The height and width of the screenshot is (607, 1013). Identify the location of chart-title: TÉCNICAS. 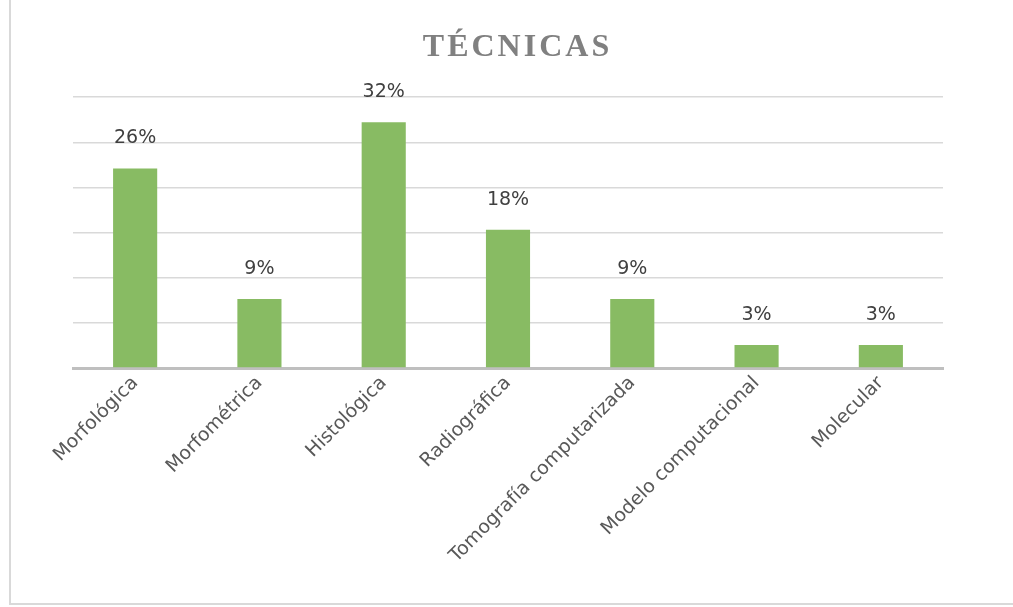
(517, 45).